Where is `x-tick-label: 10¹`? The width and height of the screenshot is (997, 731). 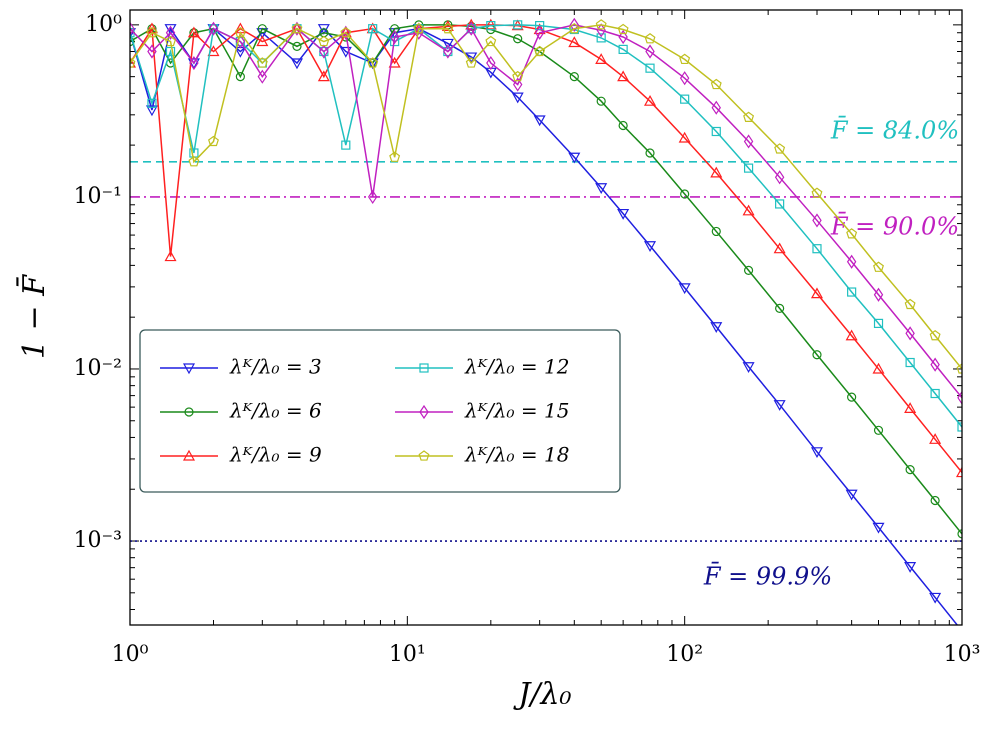 x-tick-label: 10¹ is located at coordinates (407, 654).